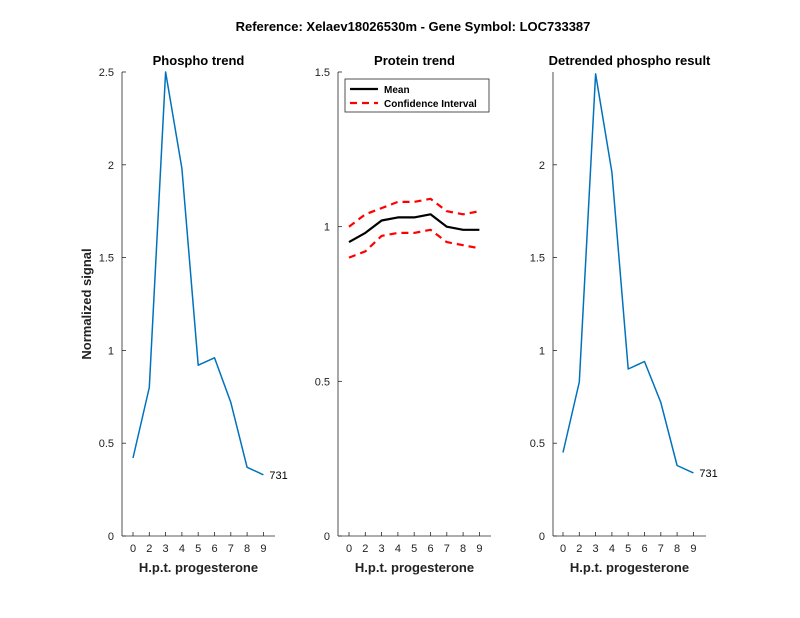 The width and height of the screenshot is (800, 618). Describe the element at coordinates (199, 60) in the screenshot. I see `panel-title: Phospho trend` at that location.